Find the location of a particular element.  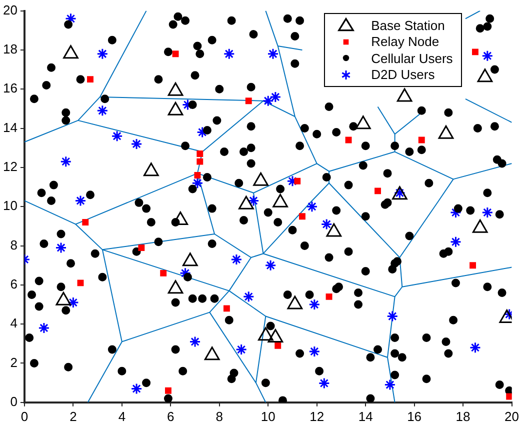

y-tick-label: 12 is located at coordinates (10, 166).